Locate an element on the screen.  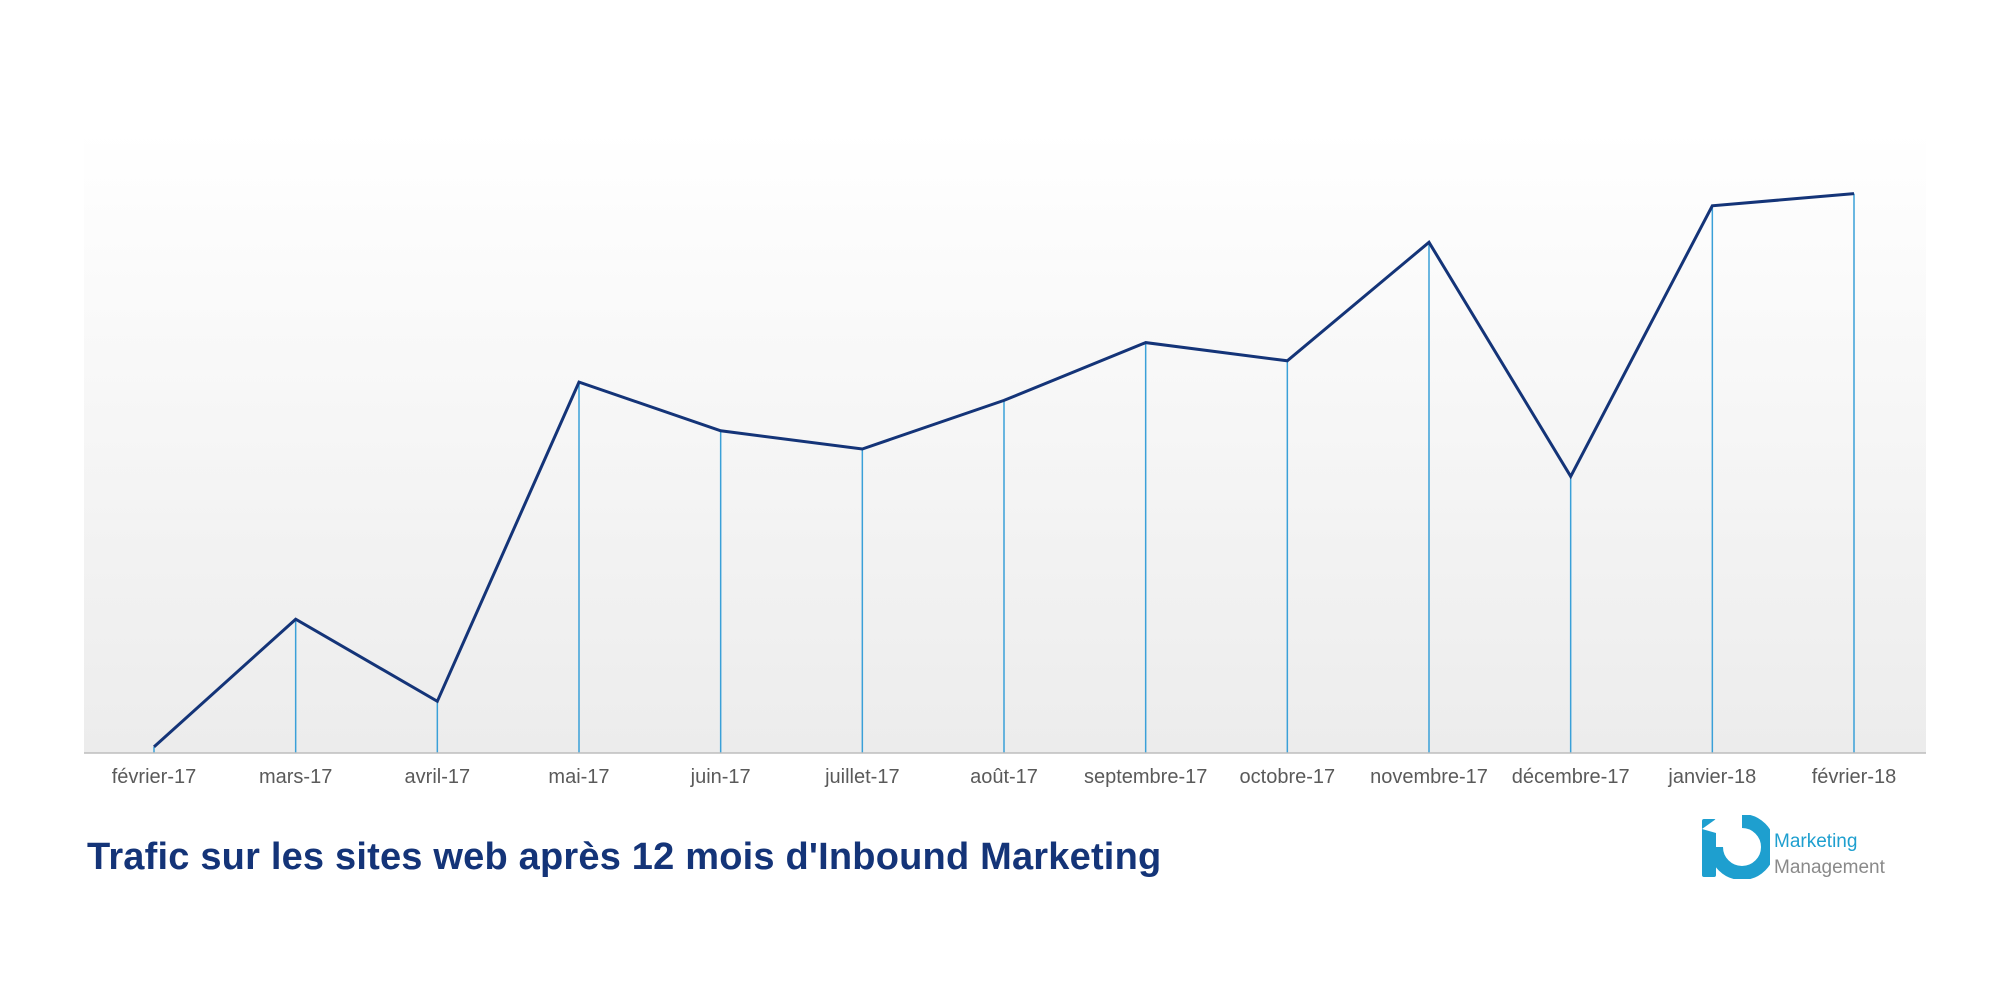
x-tick-label: juillet-17 is located at coordinates (861, 777).